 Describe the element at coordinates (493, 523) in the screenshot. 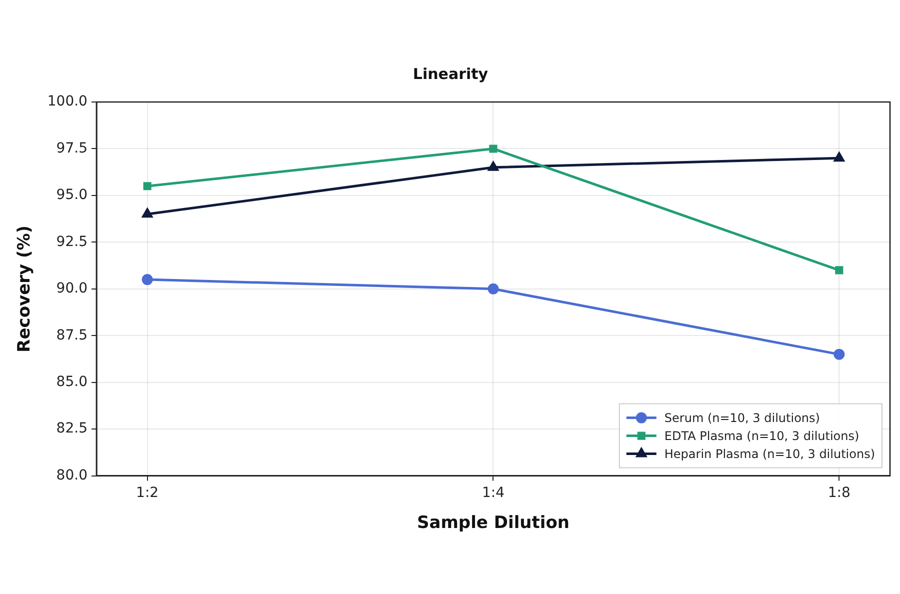

I see `x-axis-title: Sample Dilution` at that location.